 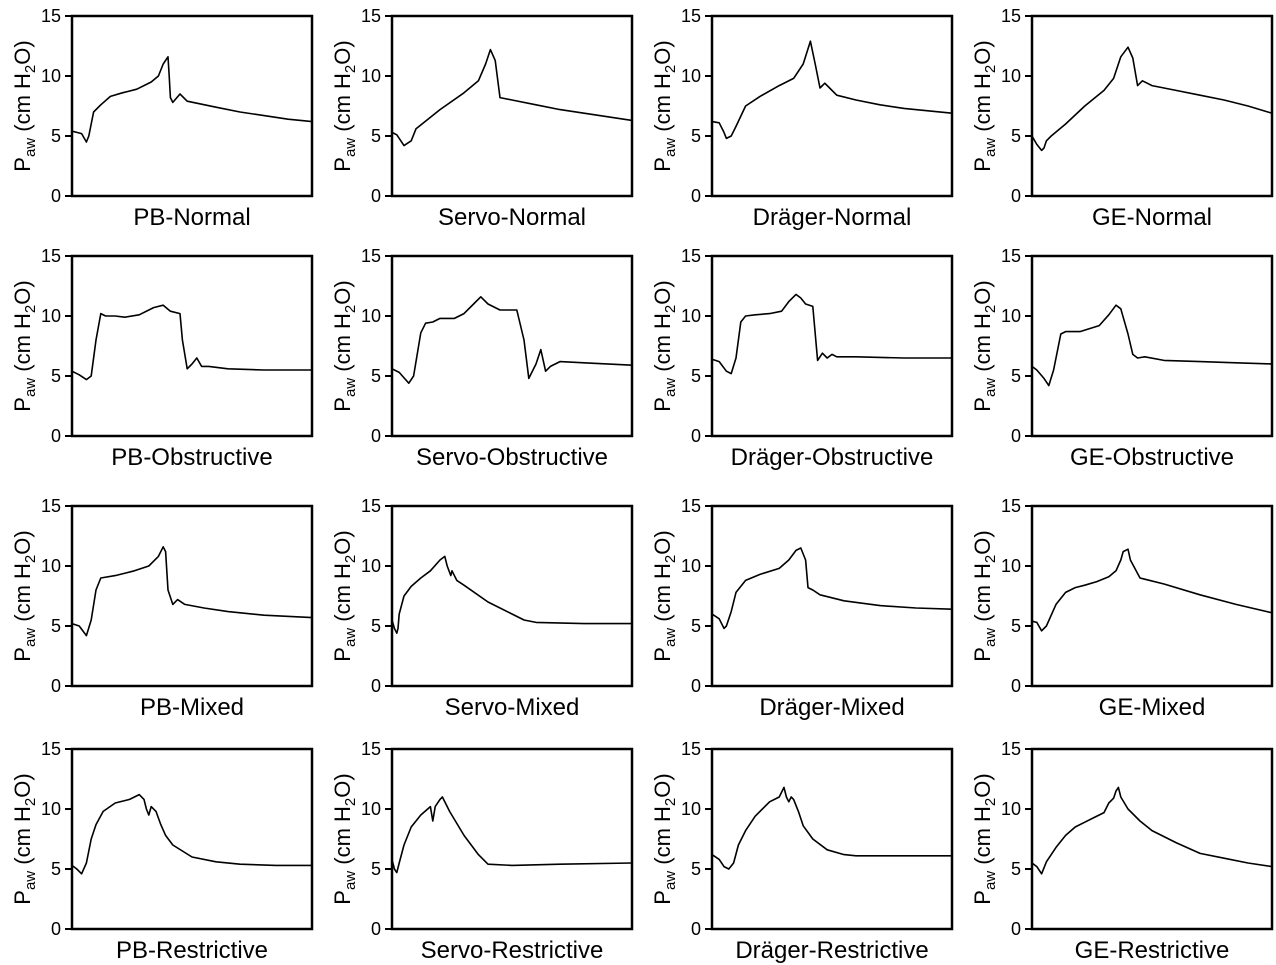 I want to click on panel-title: PB-Mixed, so click(x=192, y=707).